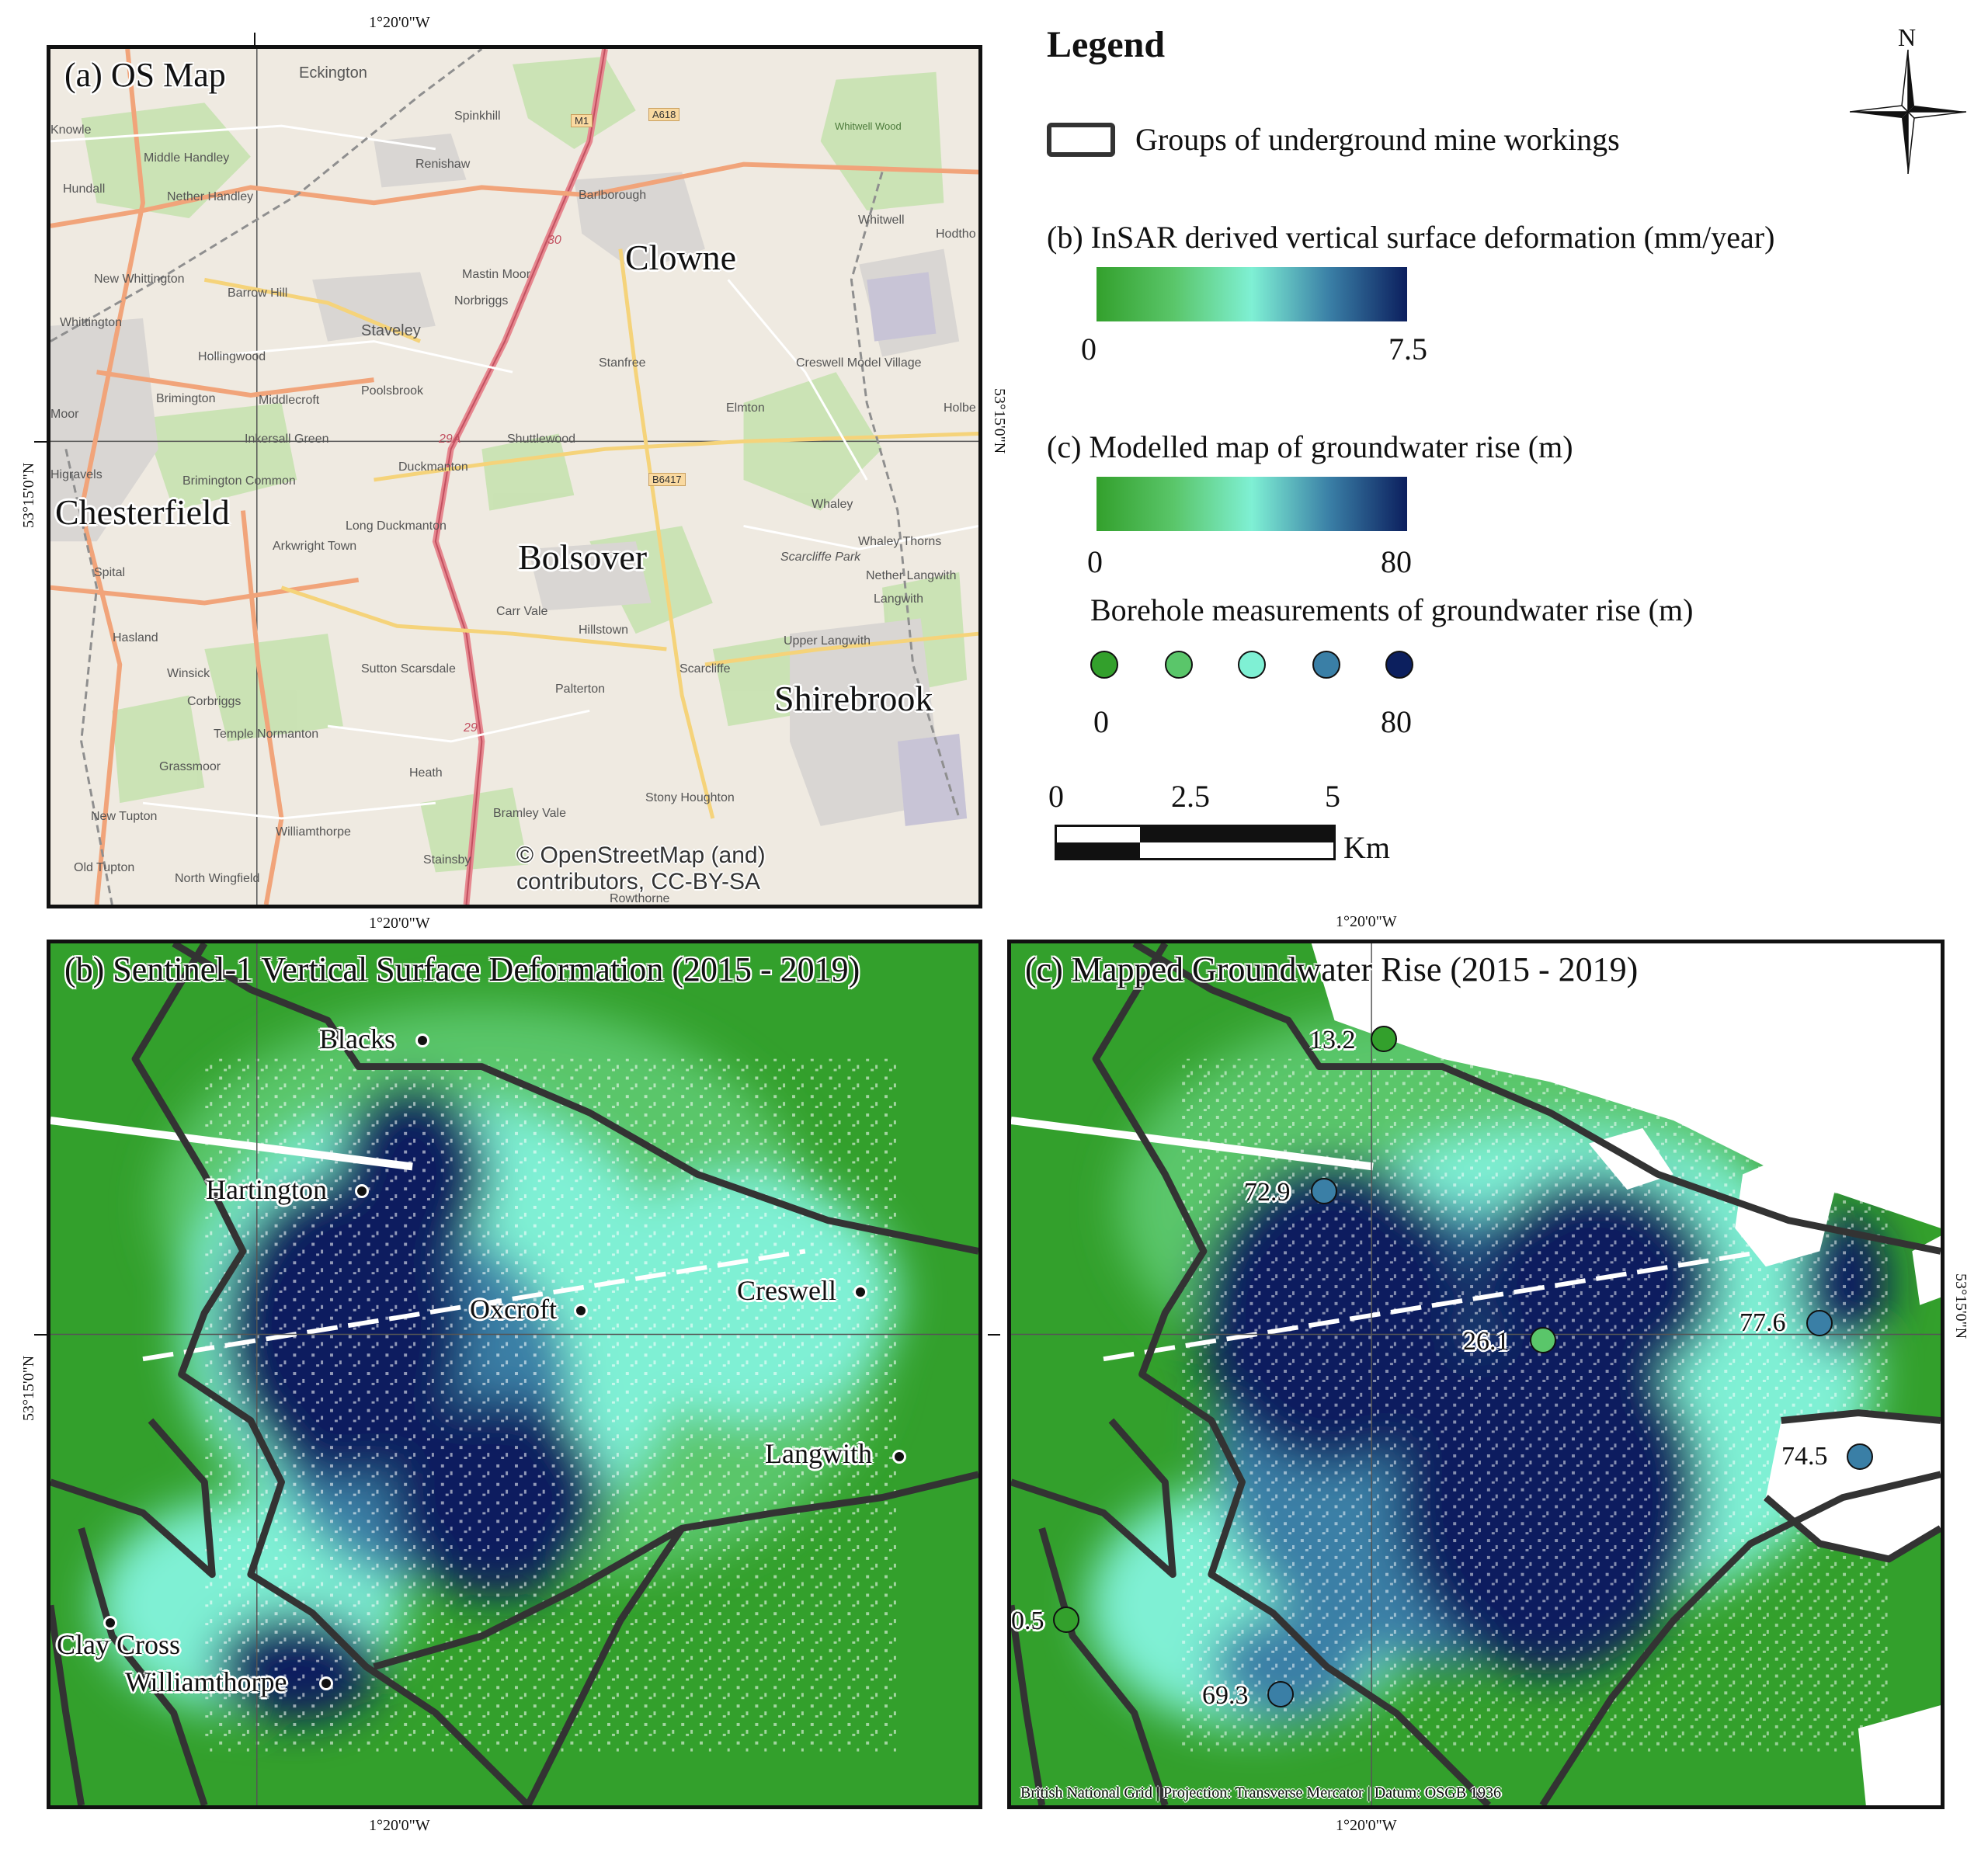 The image size is (1988, 1855). What do you see at coordinates (1397, 561) in the screenshot?
I see `ramp-c-max: 80` at bounding box center [1397, 561].